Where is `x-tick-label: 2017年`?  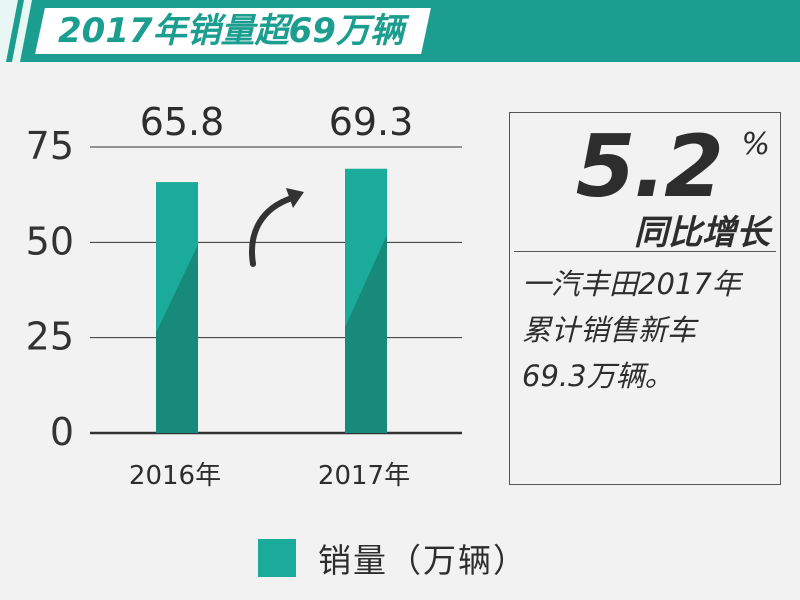 x-tick-label: 2017年 is located at coordinates (364, 476).